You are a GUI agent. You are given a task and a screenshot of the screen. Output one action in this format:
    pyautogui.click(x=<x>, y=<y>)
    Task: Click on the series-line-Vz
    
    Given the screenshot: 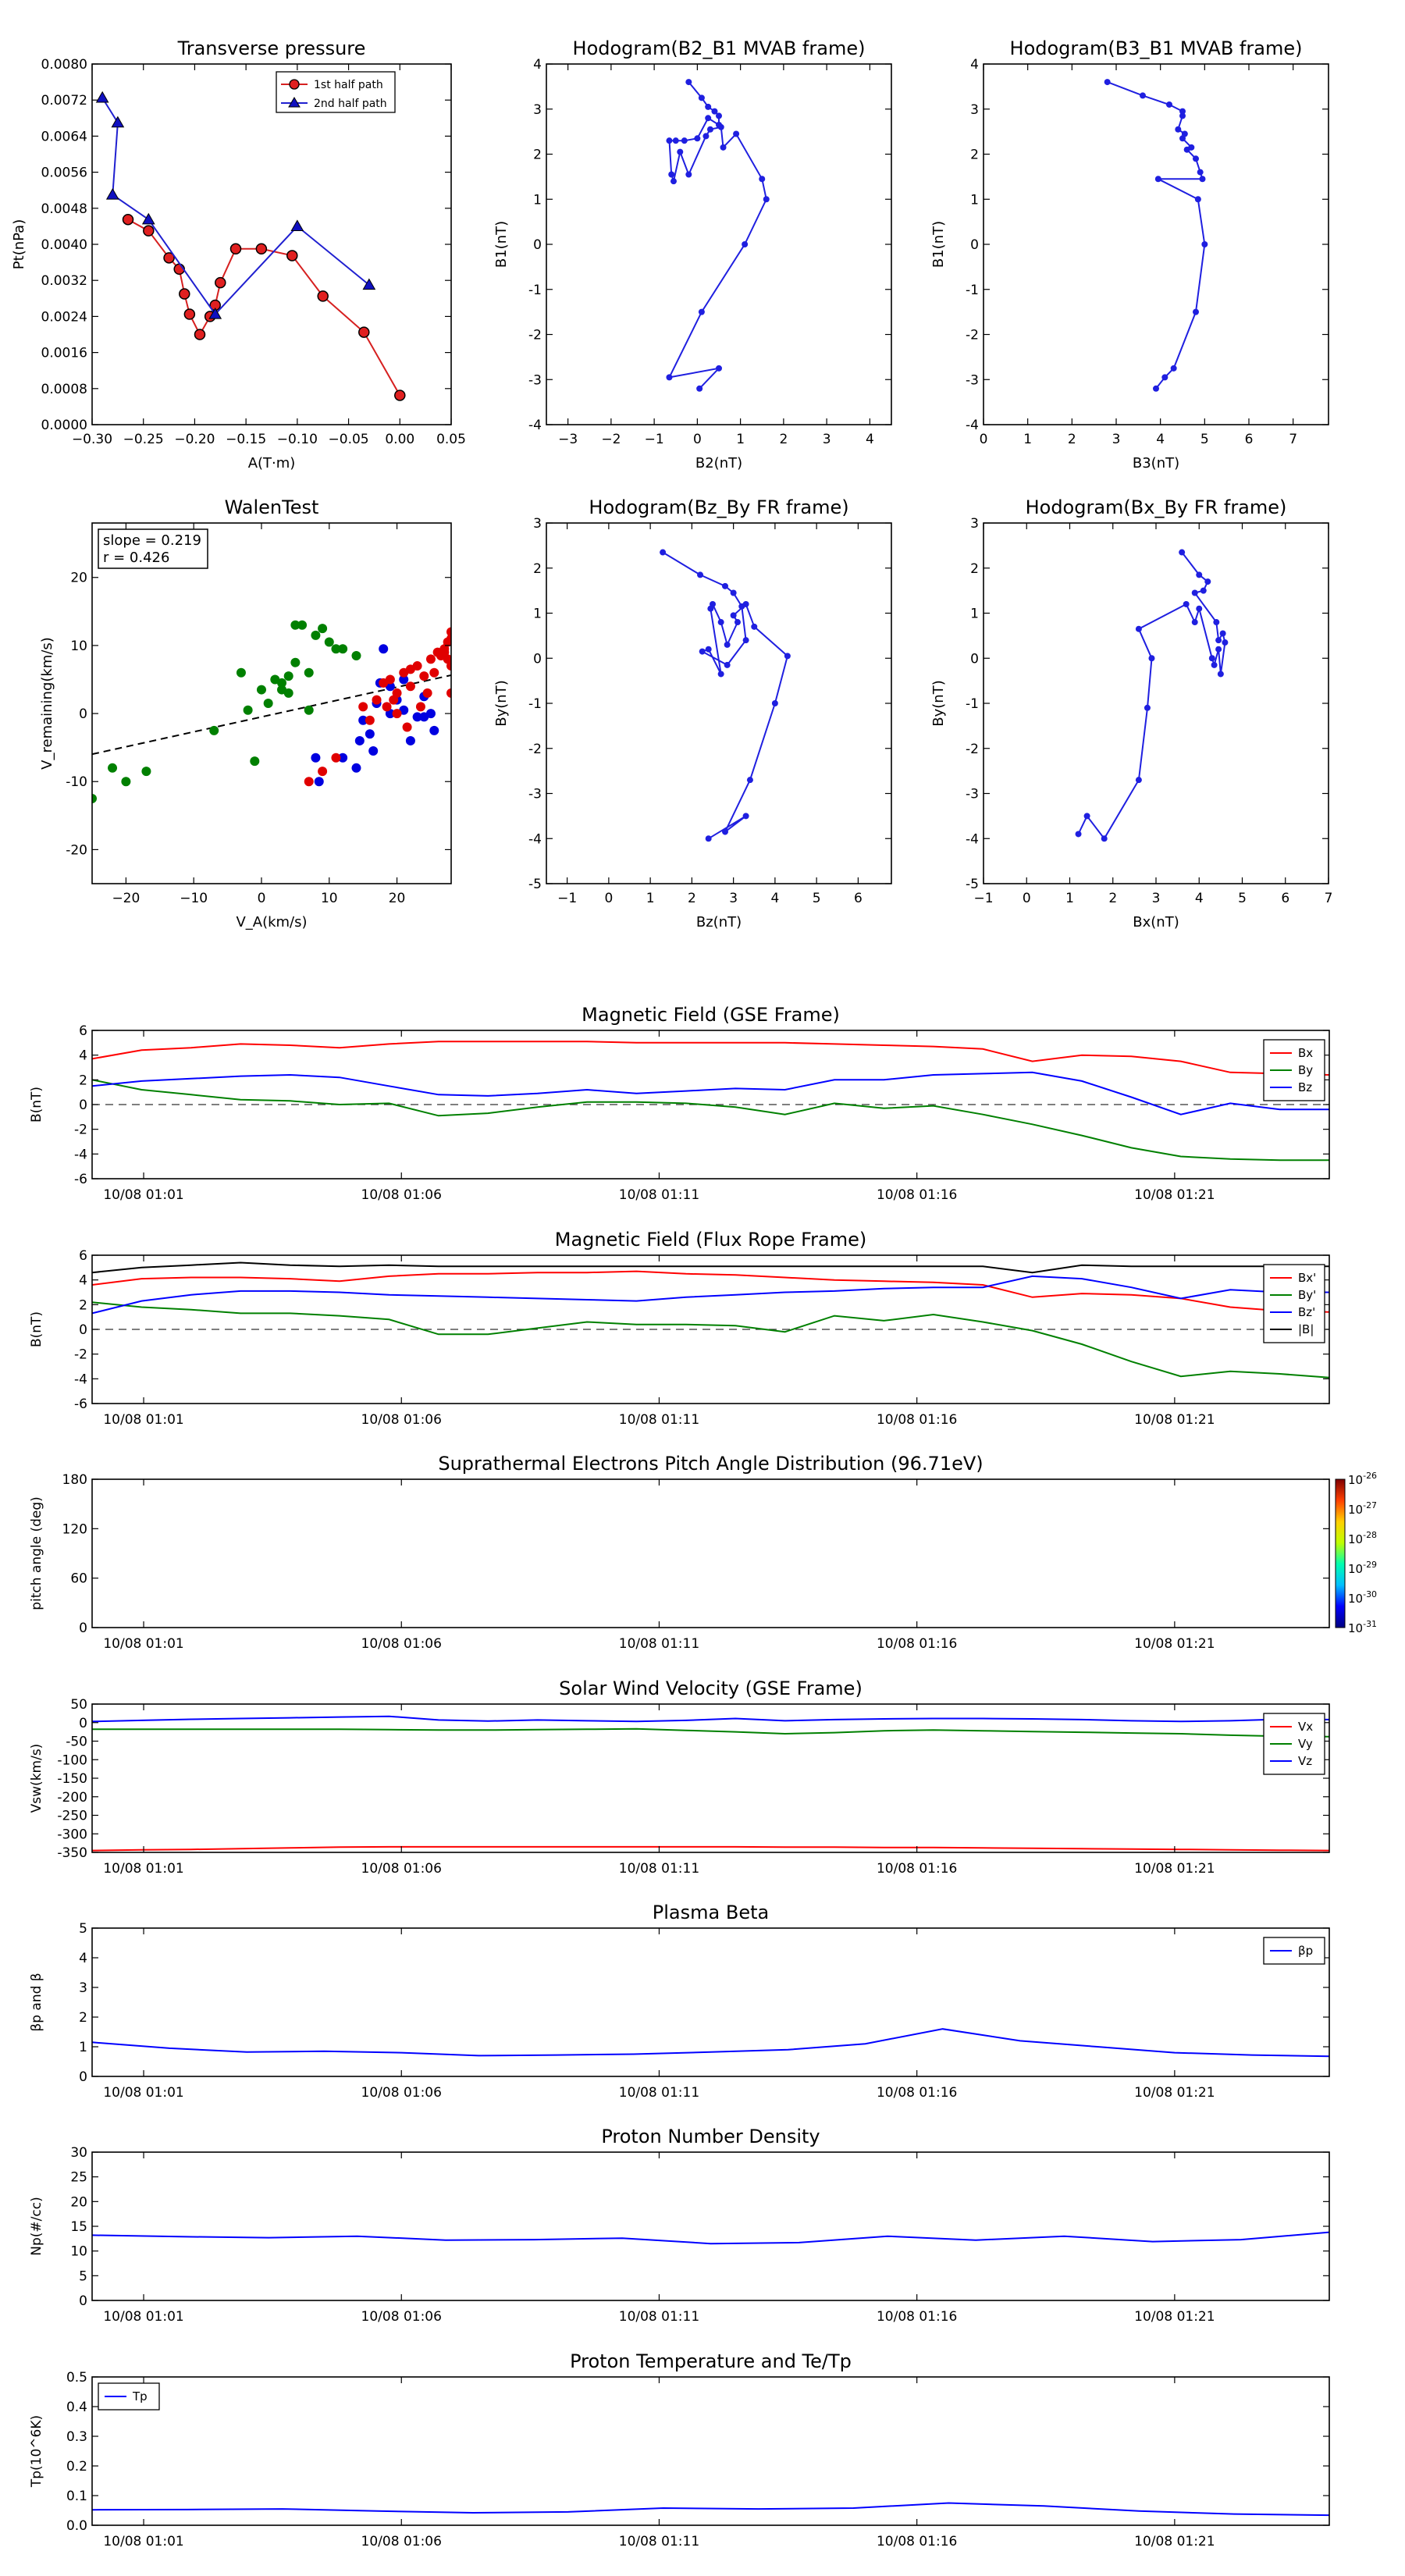 What is the action you would take?
    pyautogui.click(x=711, y=1719)
    